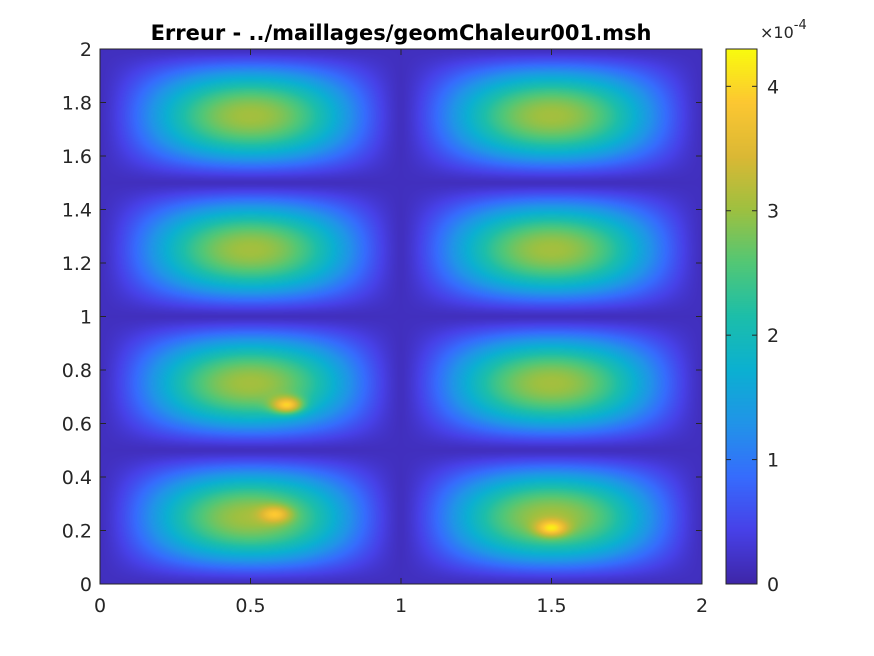 Image resolution: width=874 pixels, height=656 pixels. I want to click on y-tick-label-10: 2, so click(86, 50).